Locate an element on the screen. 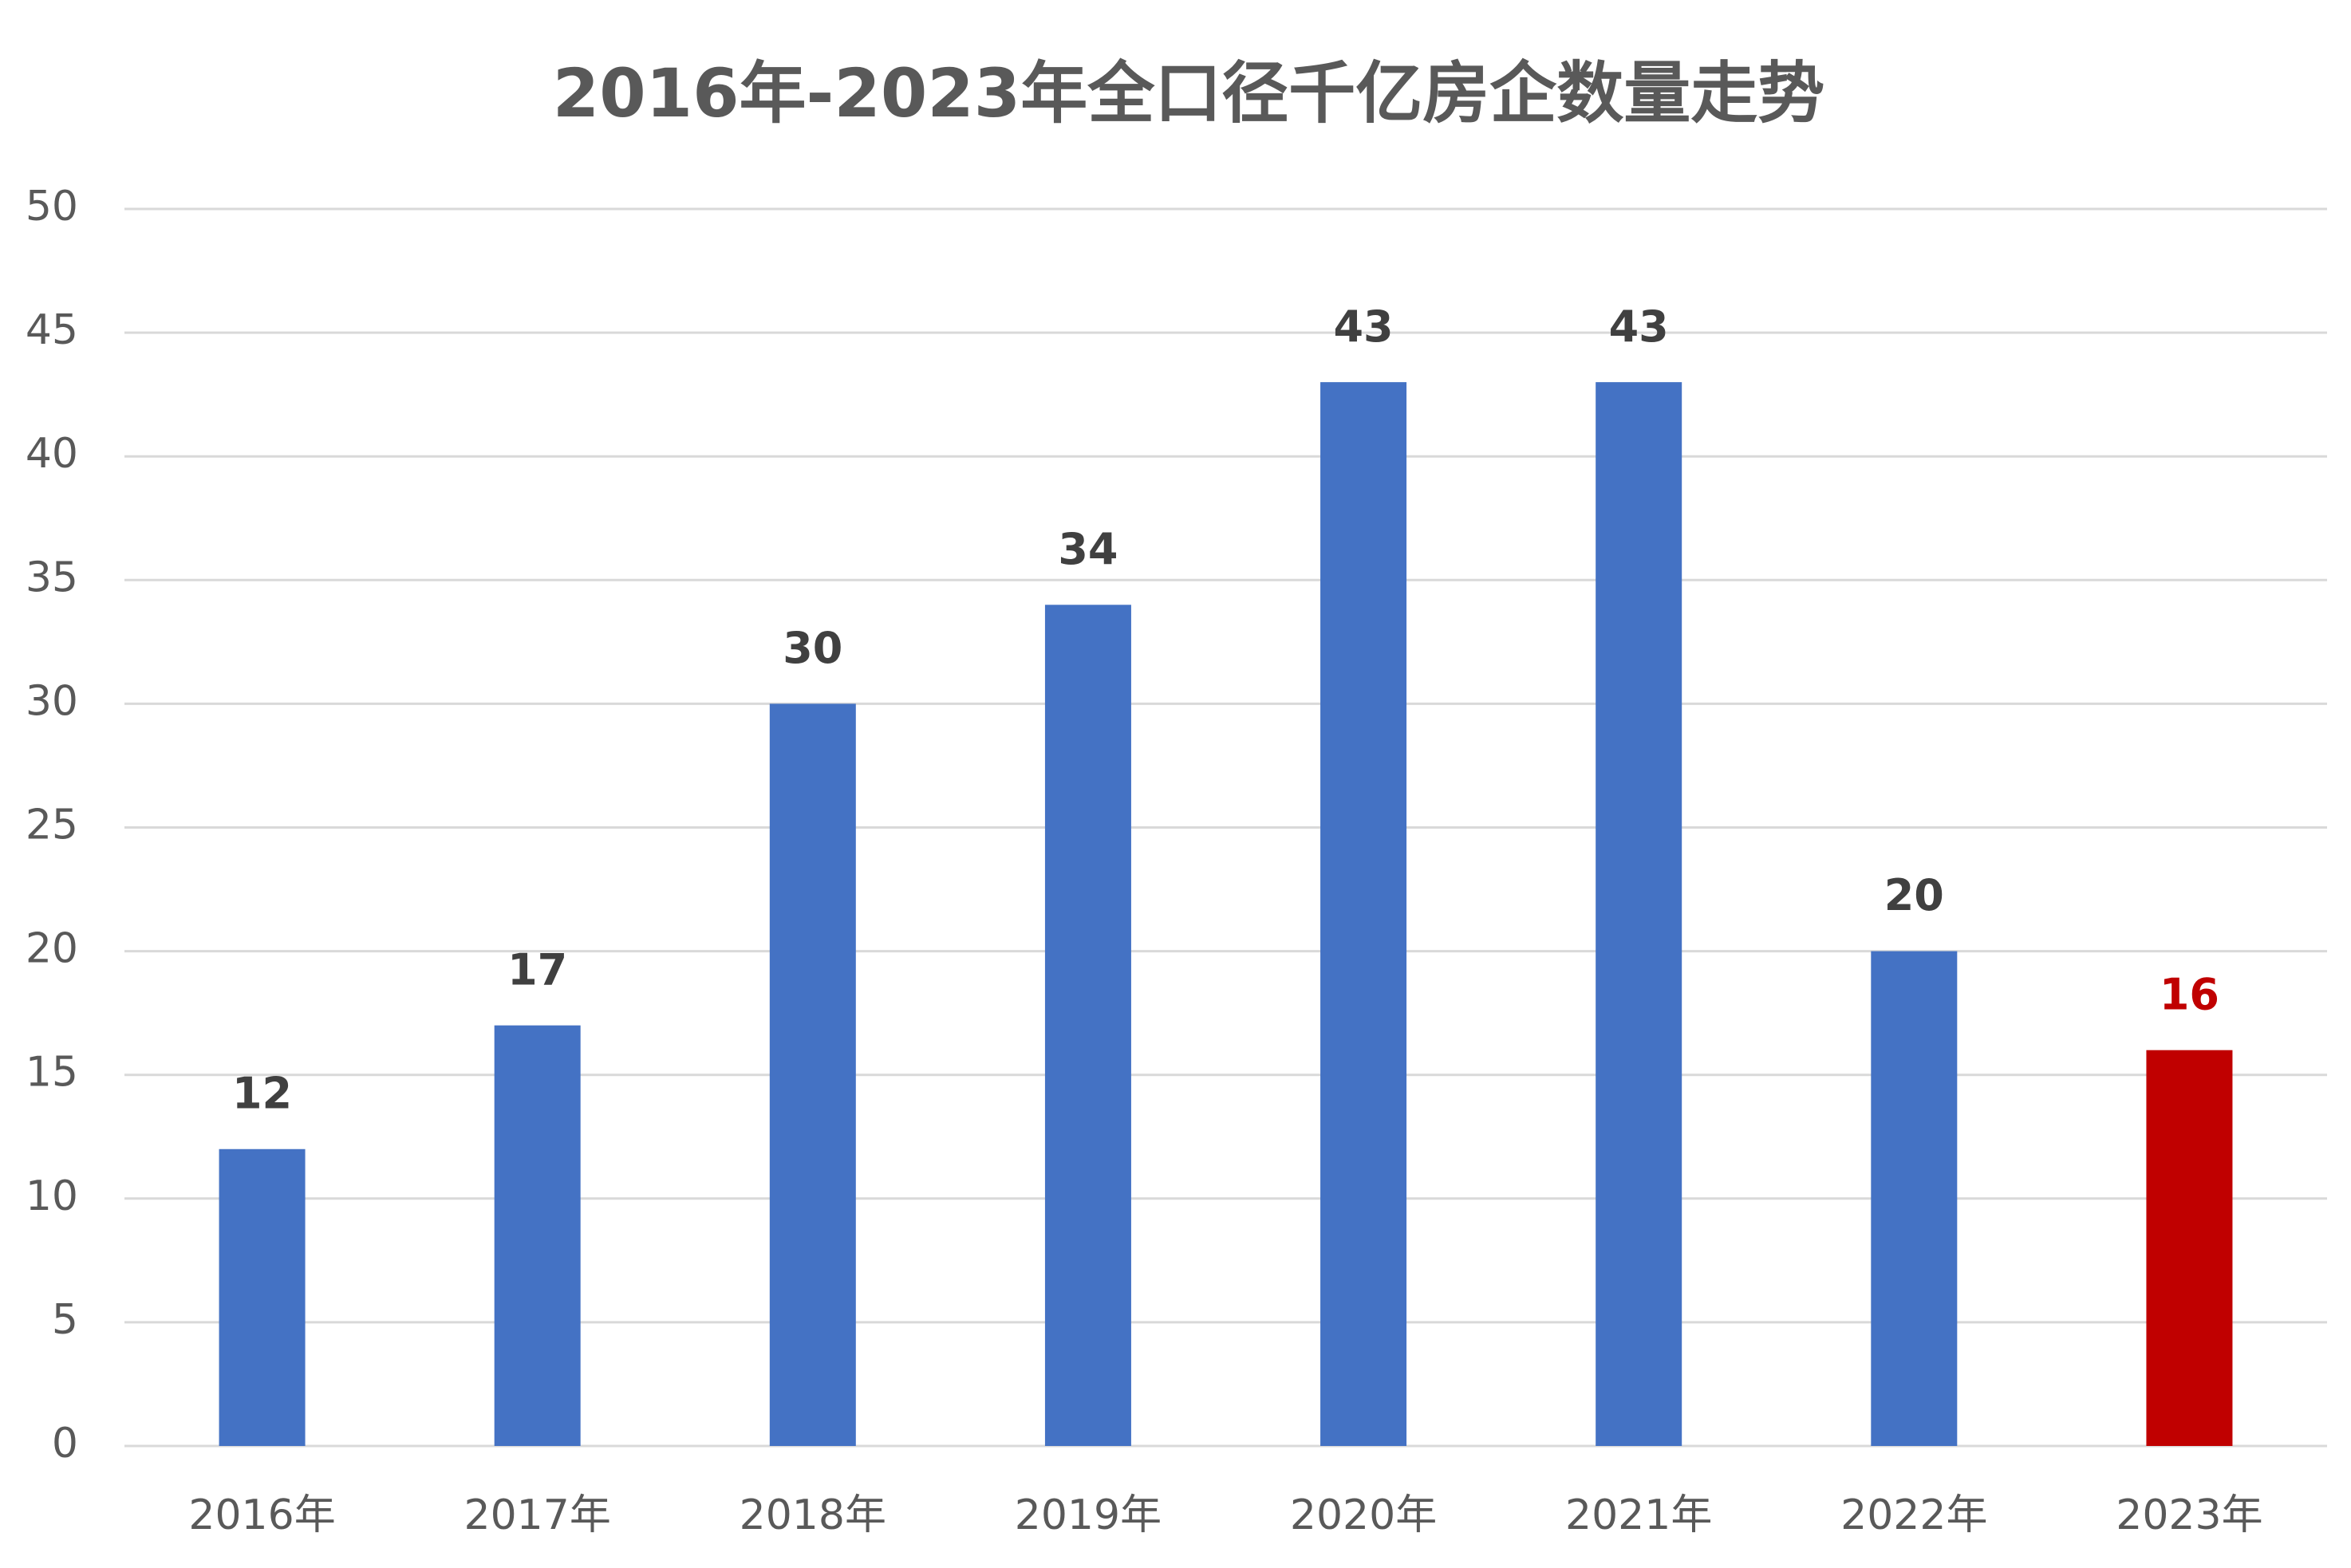  data-label: 20 is located at coordinates (1914, 895).